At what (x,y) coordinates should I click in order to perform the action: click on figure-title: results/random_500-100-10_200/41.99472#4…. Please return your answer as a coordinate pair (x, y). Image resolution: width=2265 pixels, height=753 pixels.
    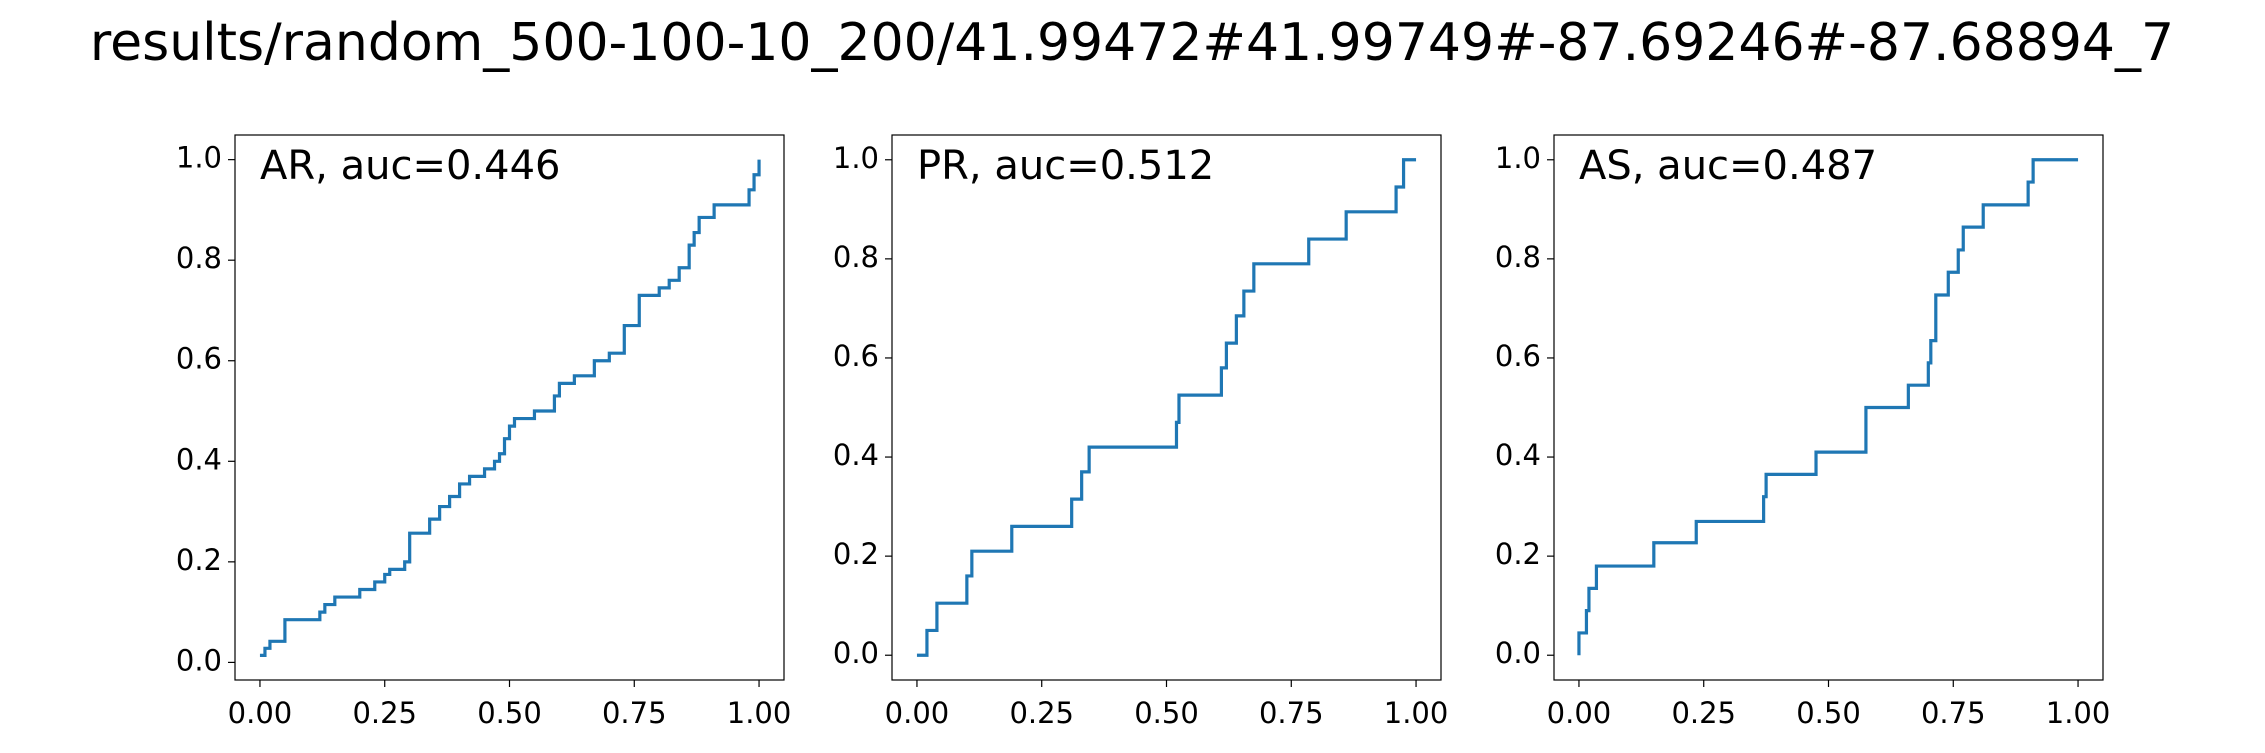
    Looking at the image, I should click on (1132, 43).